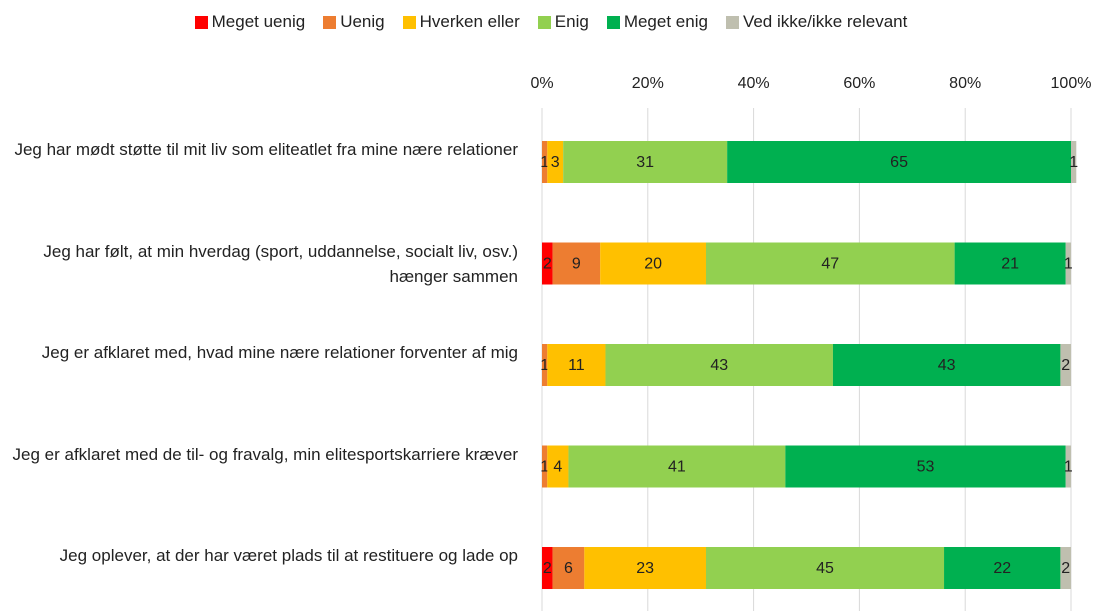 The width and height of the screenshot is (1102, 611). Describe the element at coordinates (859, 83) in the screenshot. I see `x-tick-label: 60%` at that location.